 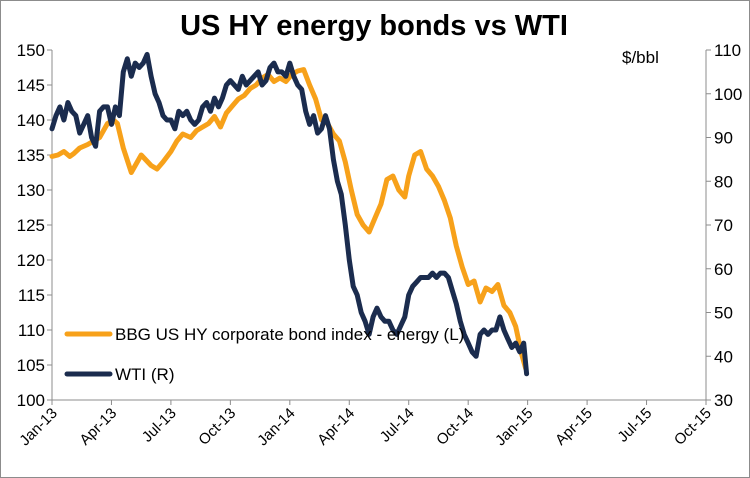 What do you see at coordinates (31, 330) in the screenshot?
I see `left-tick-label: 110` at bounding box center [31, 330].